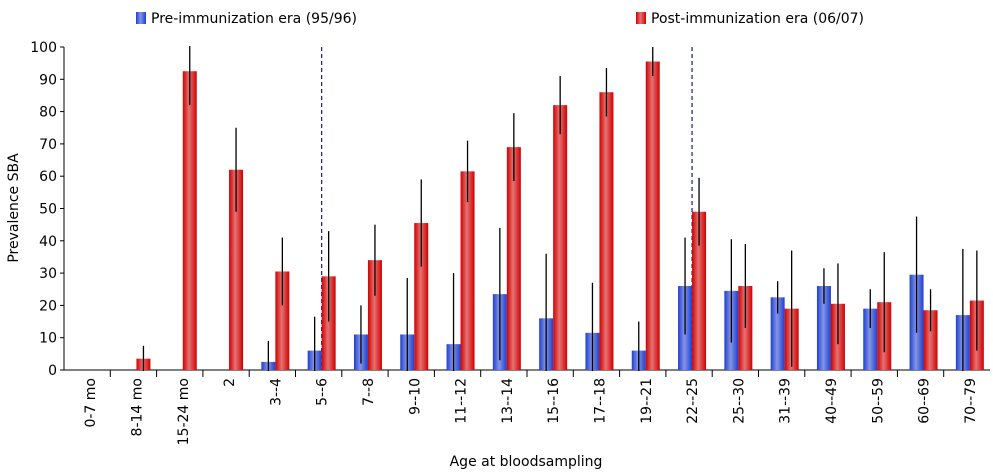 Image resolution: width=993 pixels, height=475 pixels. What do you see at coordinates (526, 462) in the screenshot?
I see `x-axis-title: Age at bloodsampling` at bounding box center [526, 462].